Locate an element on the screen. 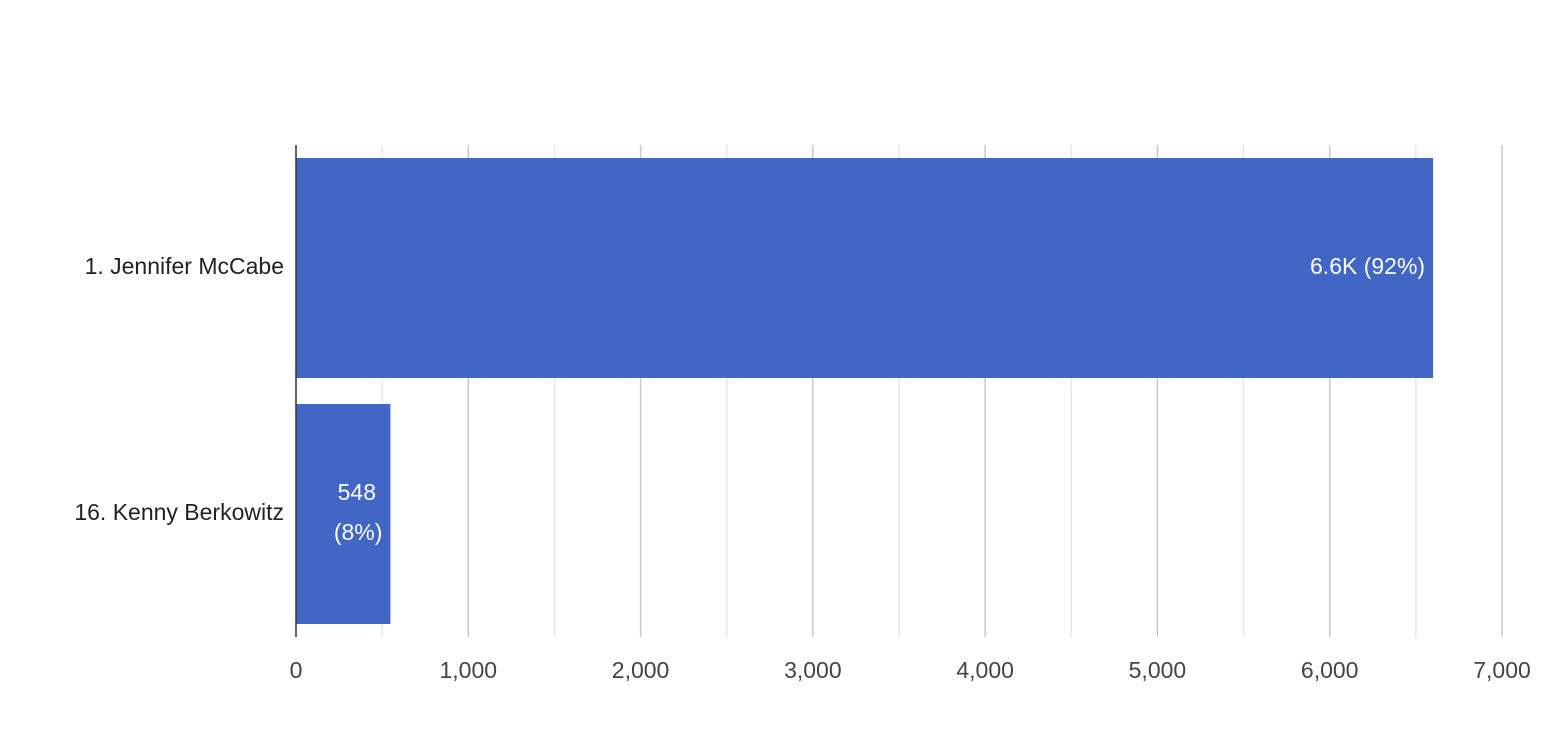 The width and height of the screenshot is (1568, 754). x-tick-label: 0 is located at coordinates (296, 670).